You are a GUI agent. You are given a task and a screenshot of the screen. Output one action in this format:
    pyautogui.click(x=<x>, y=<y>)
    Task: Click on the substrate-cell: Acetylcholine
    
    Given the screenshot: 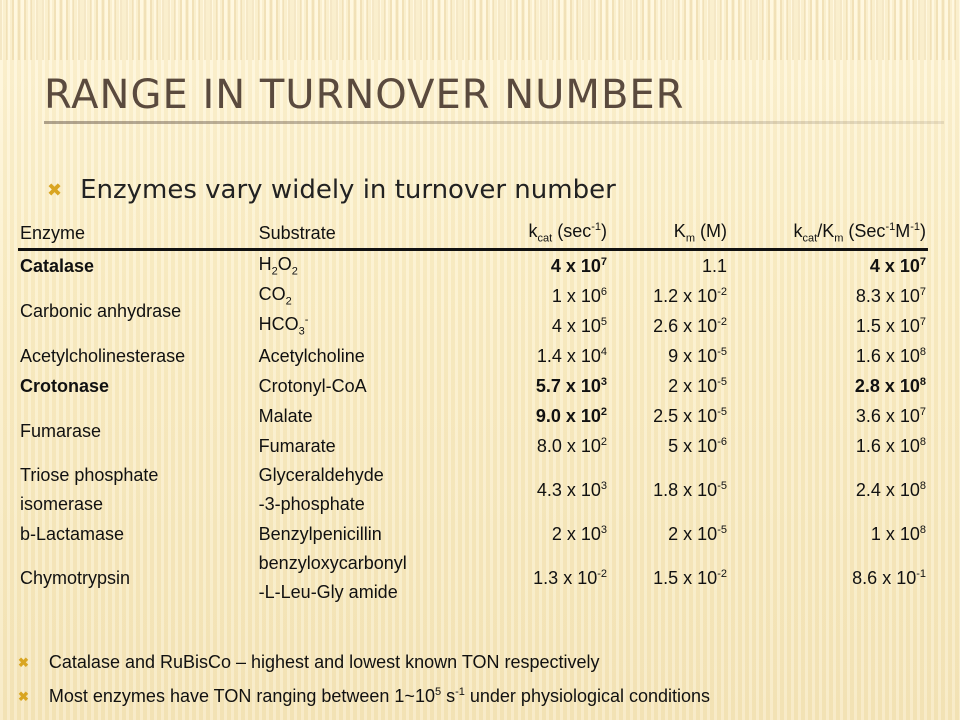 What is the action you would take?
    pyautogui.click(x=311, y=355)
    